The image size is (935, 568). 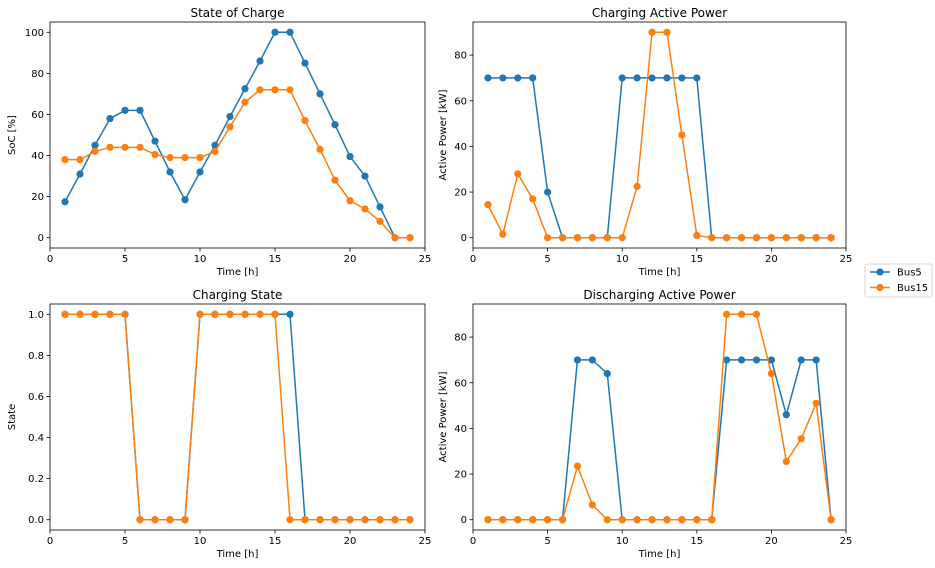 I want to click on x-tick-label: 20, so click(x=771, y=541).